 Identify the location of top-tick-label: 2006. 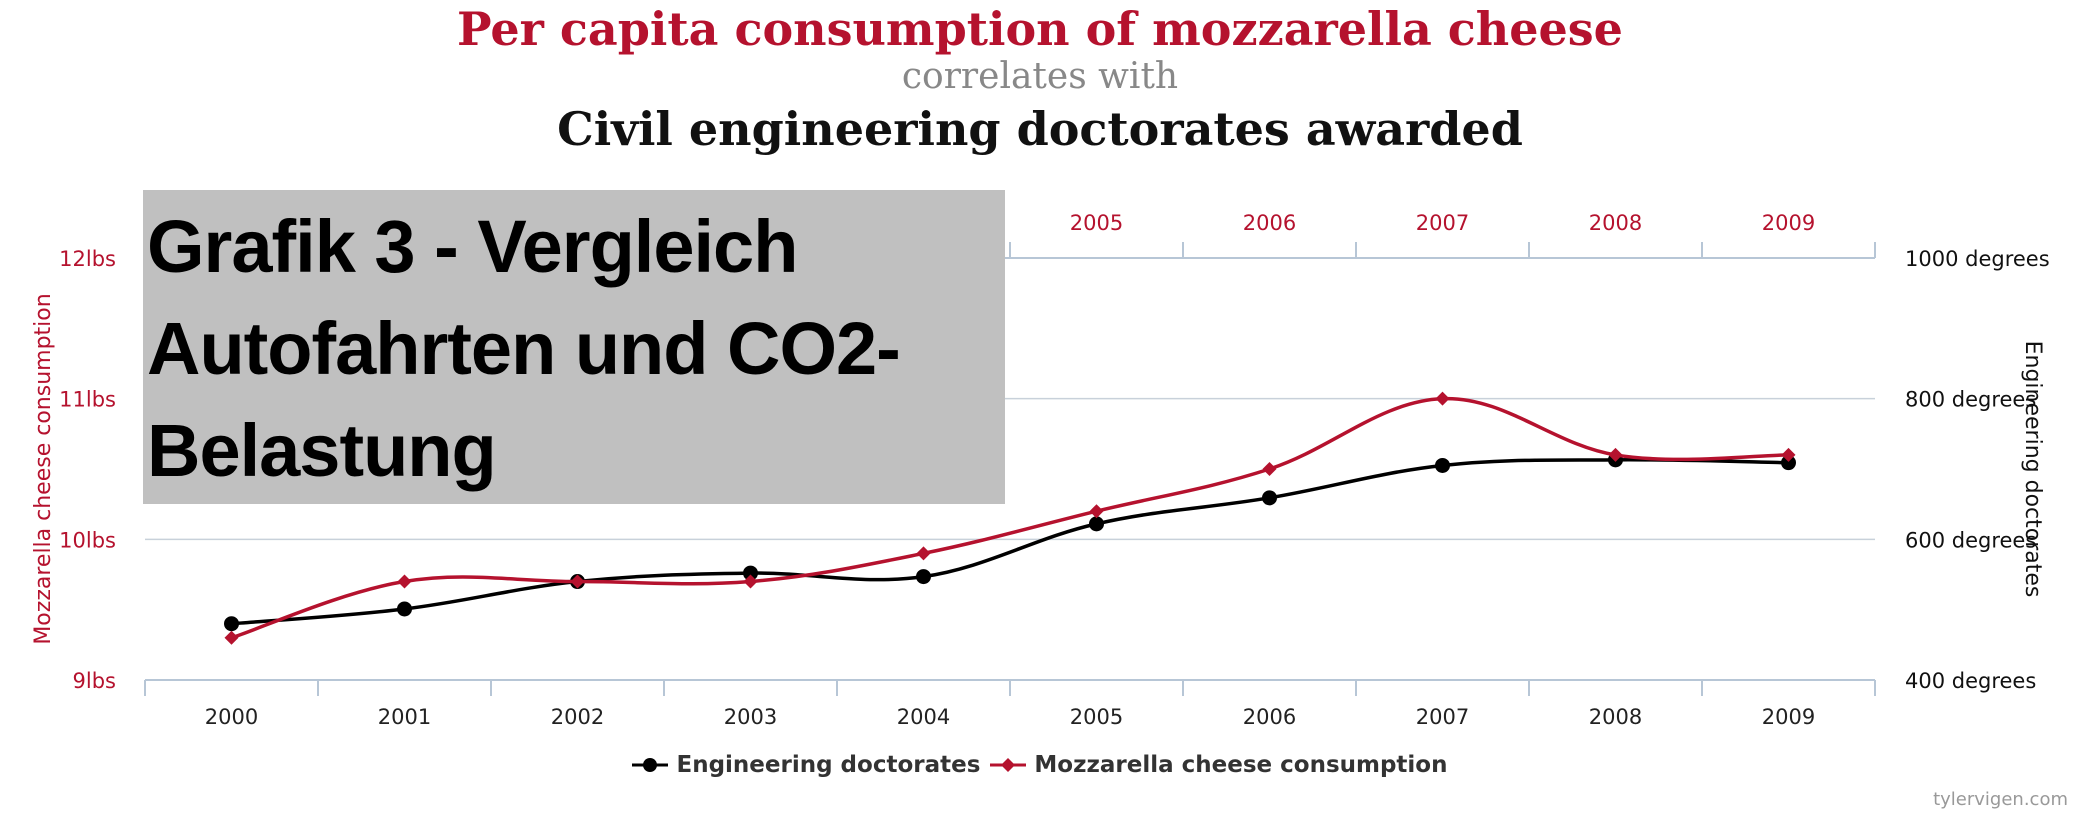
(1269, 223).